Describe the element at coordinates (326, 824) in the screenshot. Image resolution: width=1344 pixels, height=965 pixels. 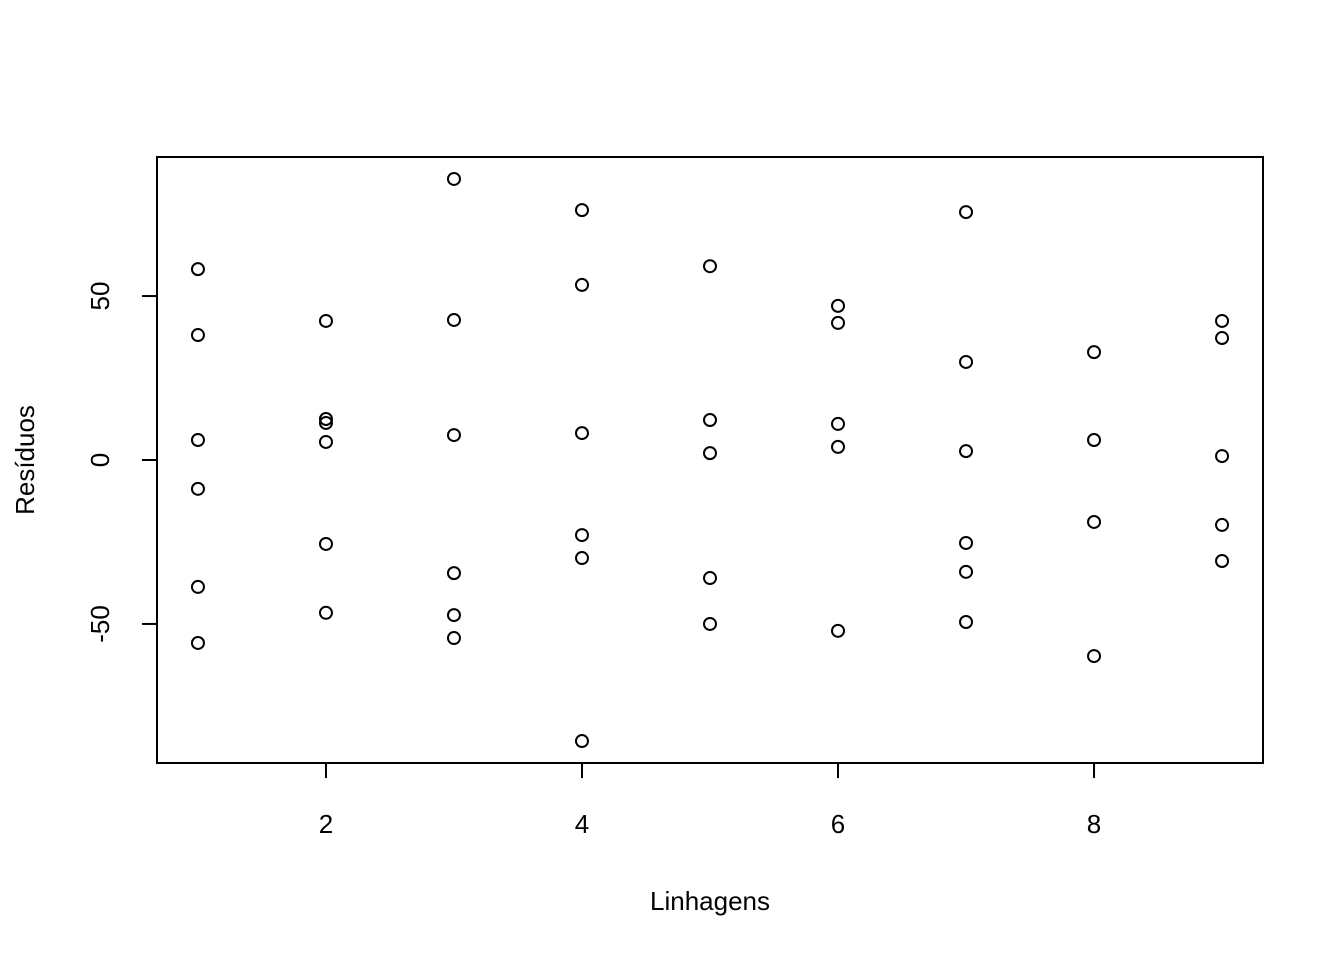
I see `x-tick-label: 2` at that location.